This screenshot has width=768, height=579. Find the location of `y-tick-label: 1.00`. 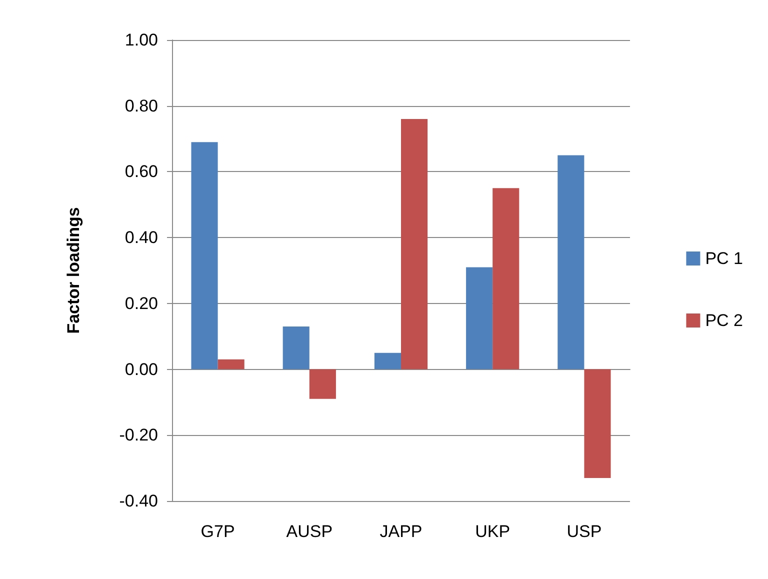

y-tick-label: 1.00 is located at coordinates (141, 40).